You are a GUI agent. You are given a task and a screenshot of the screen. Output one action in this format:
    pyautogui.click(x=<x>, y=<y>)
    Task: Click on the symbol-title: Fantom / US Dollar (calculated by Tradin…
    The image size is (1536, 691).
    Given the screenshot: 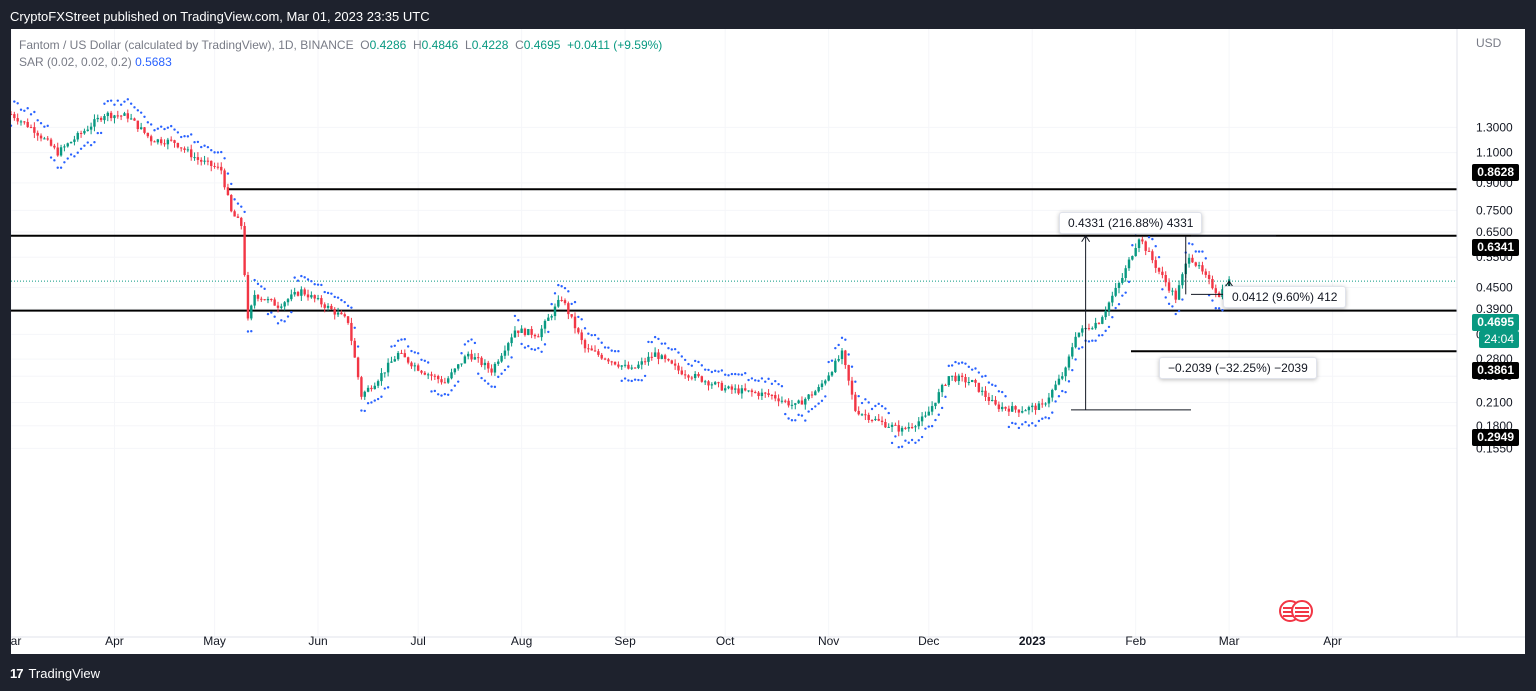 What is the action you would take?
    pyautogui.click(x=186, y=45)
    